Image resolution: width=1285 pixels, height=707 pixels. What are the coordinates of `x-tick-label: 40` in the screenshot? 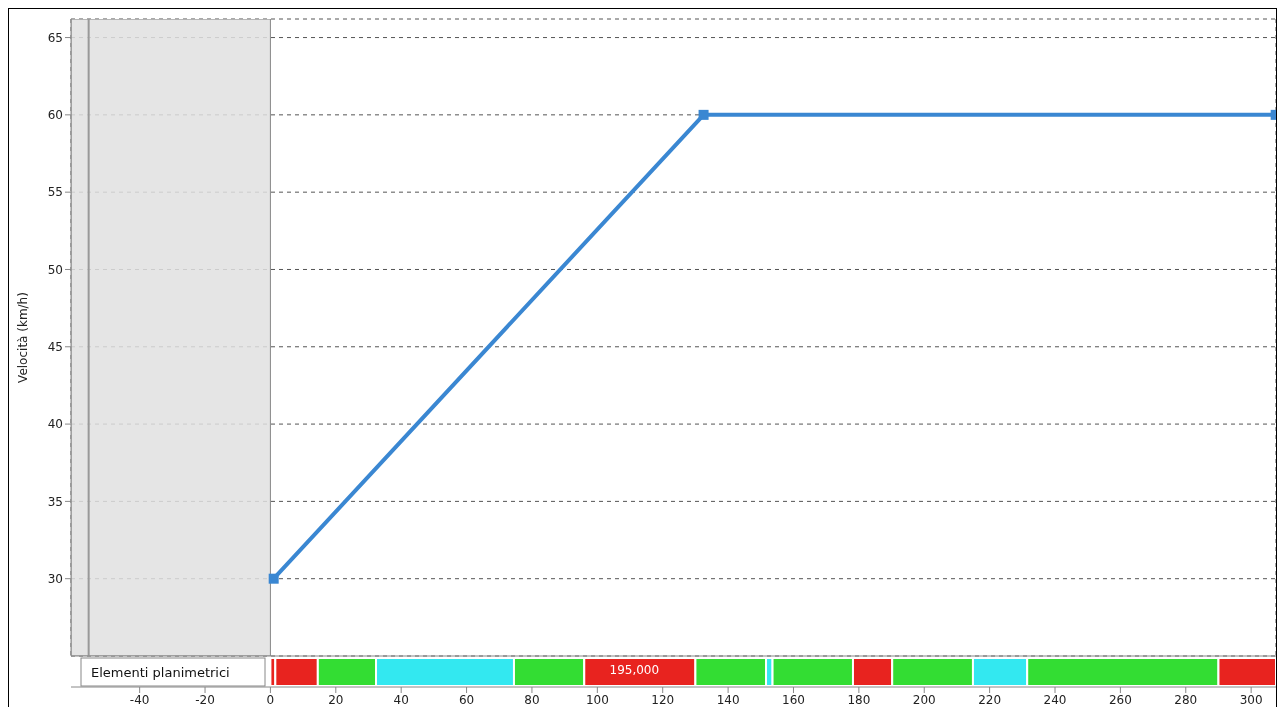 It's located at (401, 699).